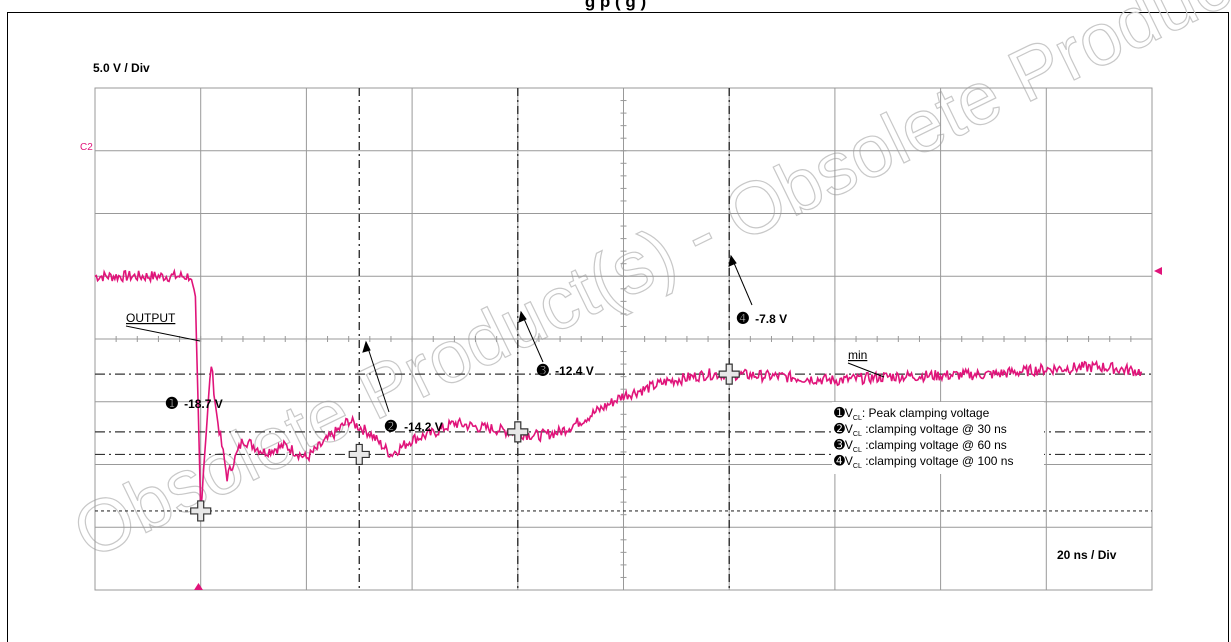 This screenshot has height=642, width=1231. I want to click on channel-label: C2, so click(86, 147).